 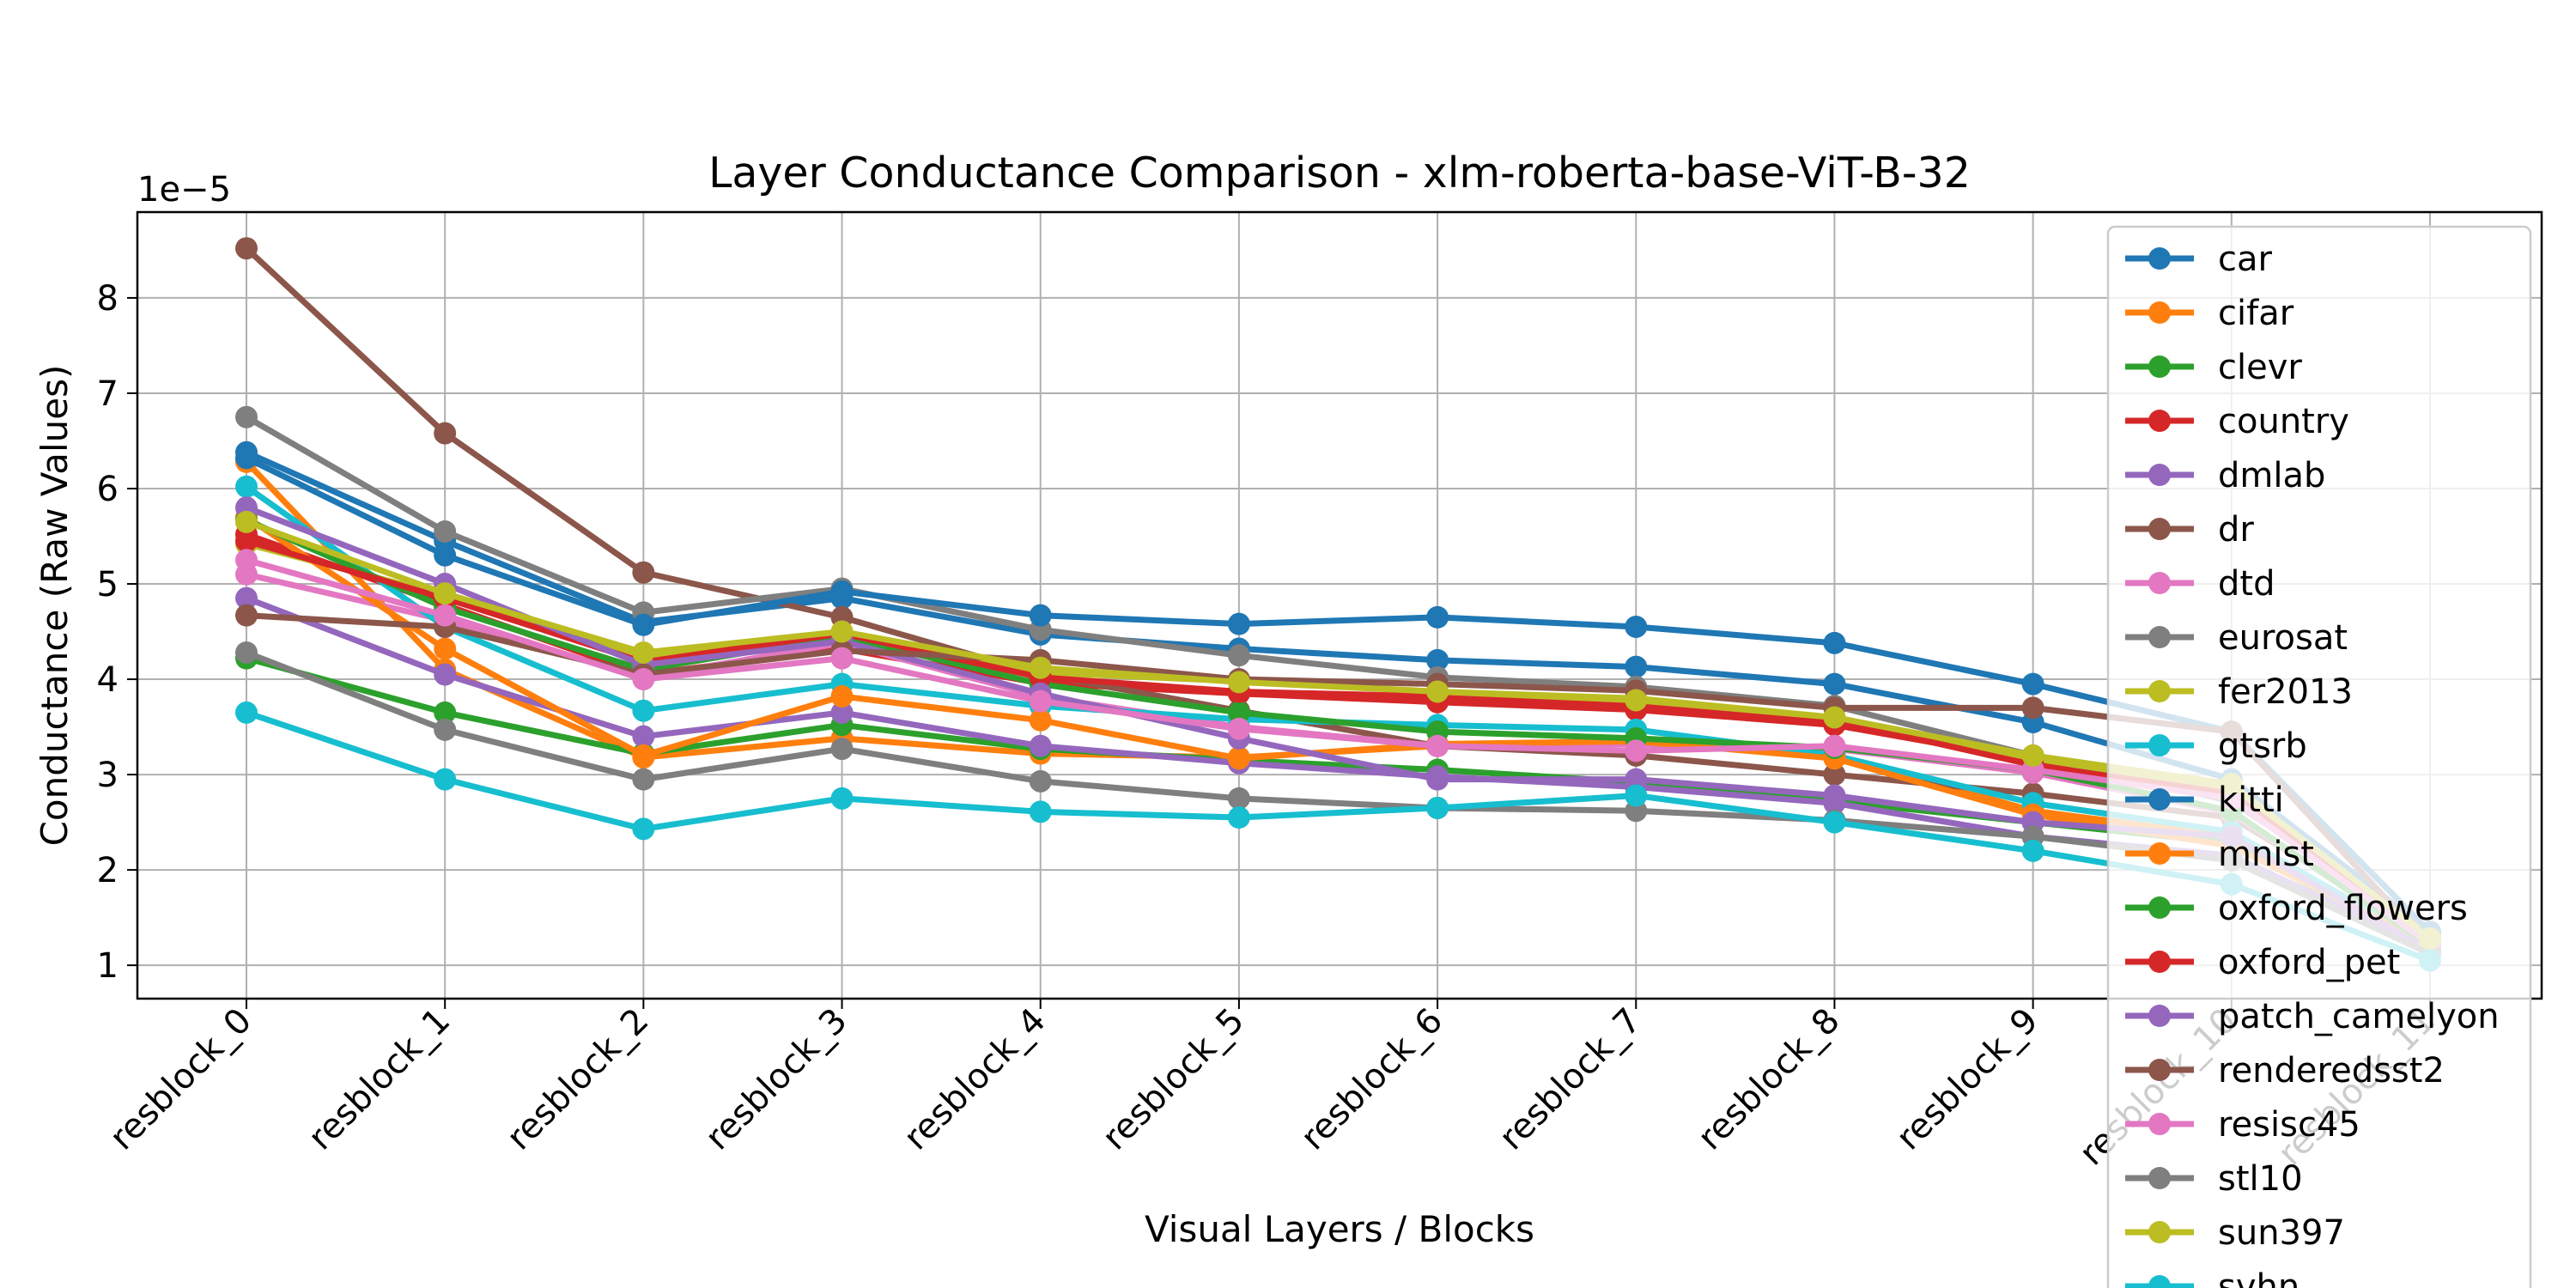 I want to click on legend-label: cifar, so click(x=2256, y=313).